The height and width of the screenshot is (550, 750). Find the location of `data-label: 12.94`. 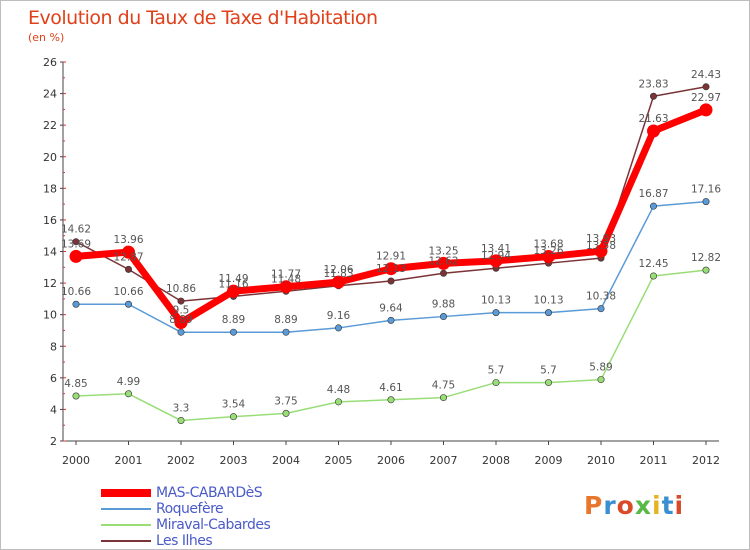

data-label: 12.94 is located at coordinates (496, 256).